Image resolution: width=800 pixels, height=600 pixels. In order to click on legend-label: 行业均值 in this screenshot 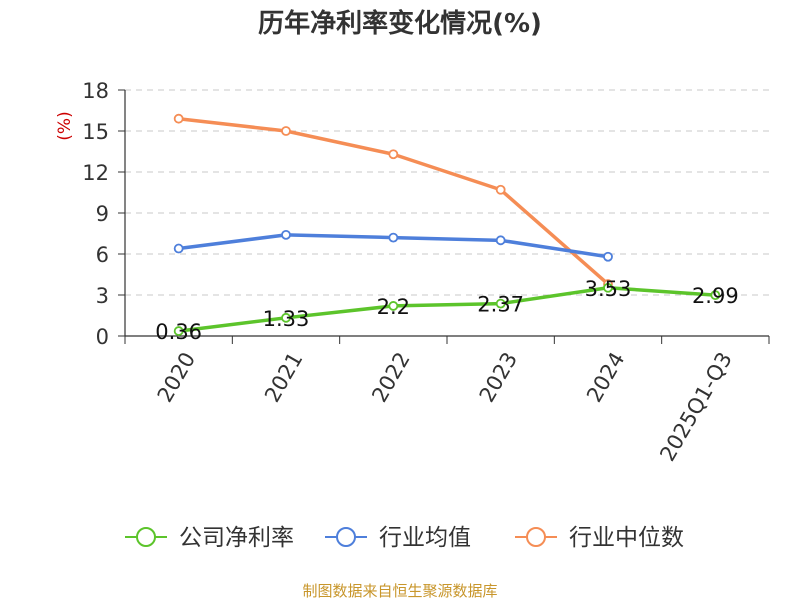, I will do `click(425, 538)`.